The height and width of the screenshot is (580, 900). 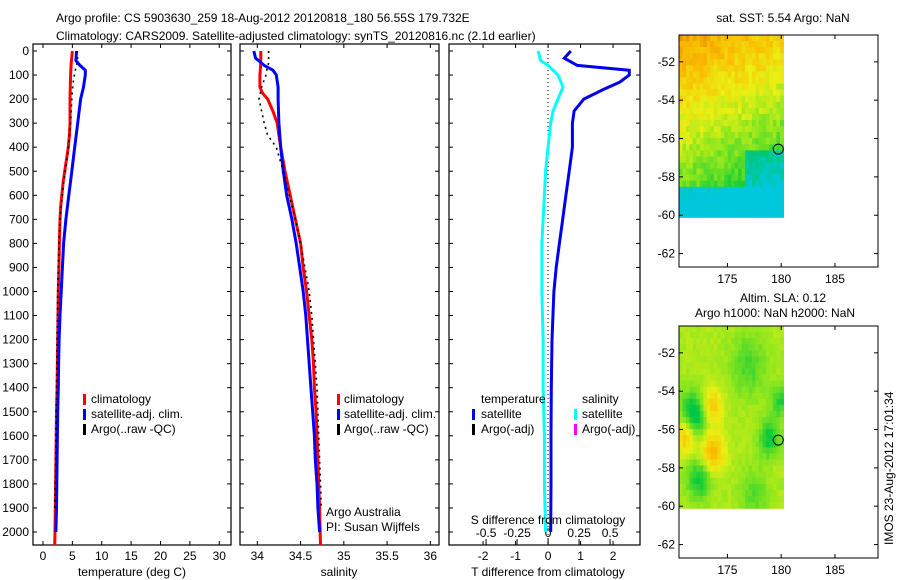 I want to click on y-tick-label: 1500, so click(x=15, y=412).